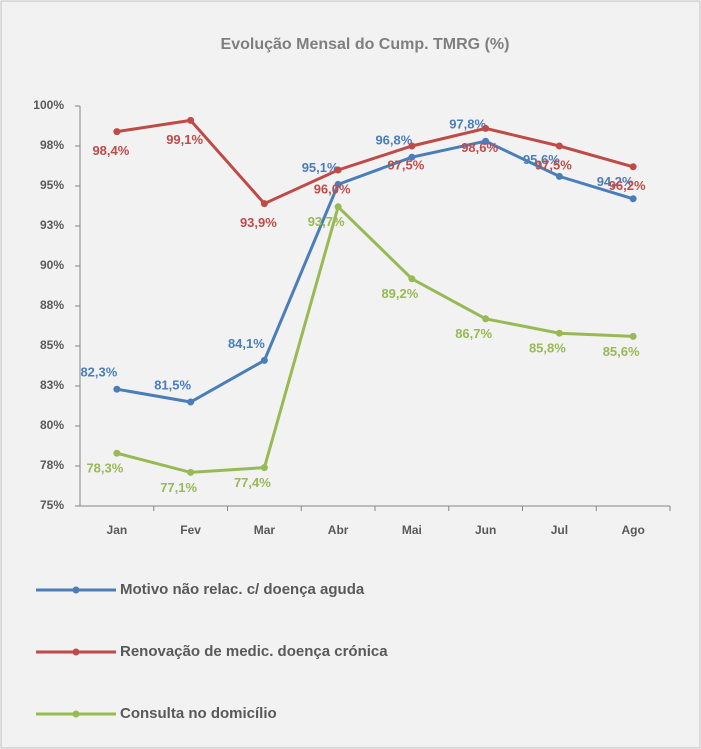  I want to click on data-label: 98,4%, so click(110, 150).